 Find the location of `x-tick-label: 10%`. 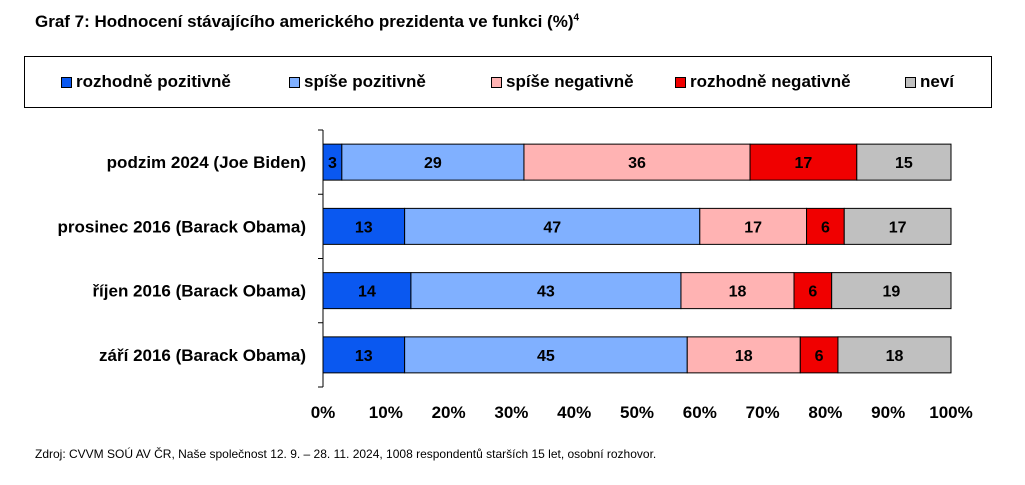

x-tick-label: 10% is located at coordinates (386, 412).